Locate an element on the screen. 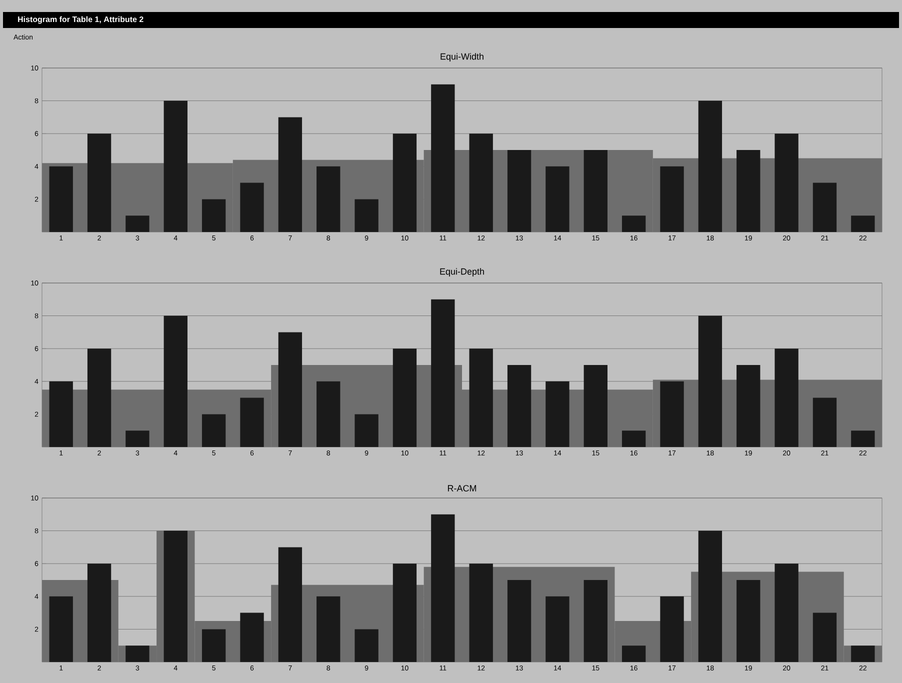  chart-title: R-ACM is located at coordinates (462, 488).